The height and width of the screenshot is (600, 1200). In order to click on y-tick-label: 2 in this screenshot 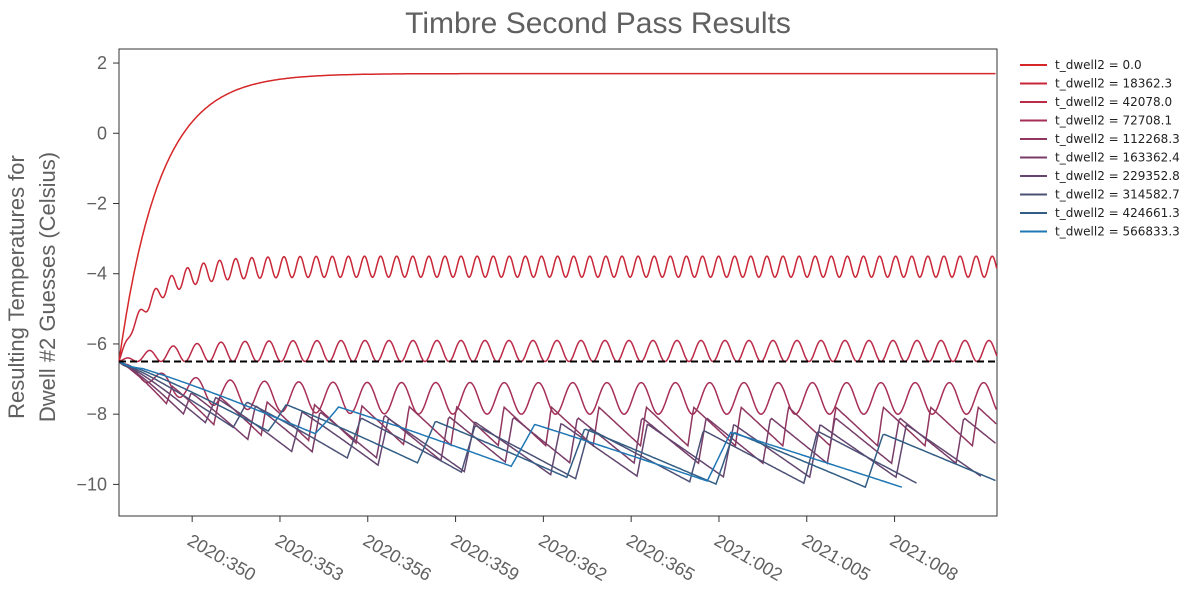, I will do `click(102, 63)`.